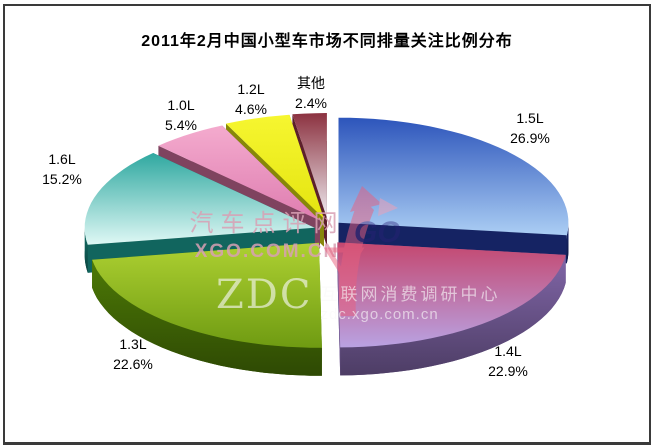 The image size is (654, 448). I want to click on zdc-watermark: ZDC 互联网消费调研中心 zdc.xgo.com.cn, so click(358, 297).